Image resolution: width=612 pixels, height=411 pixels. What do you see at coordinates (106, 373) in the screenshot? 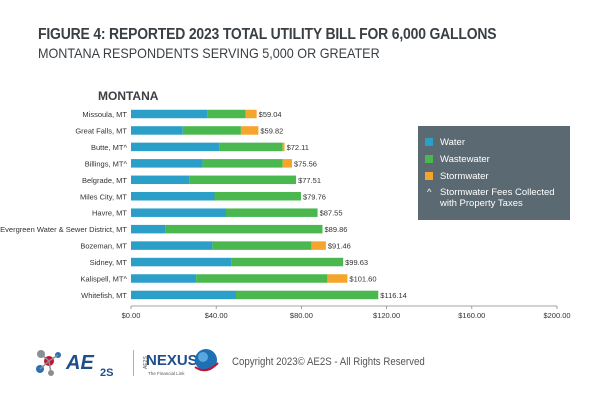
I see `ae2s-logo-sub: 2S` at bounding box center [106, 373].